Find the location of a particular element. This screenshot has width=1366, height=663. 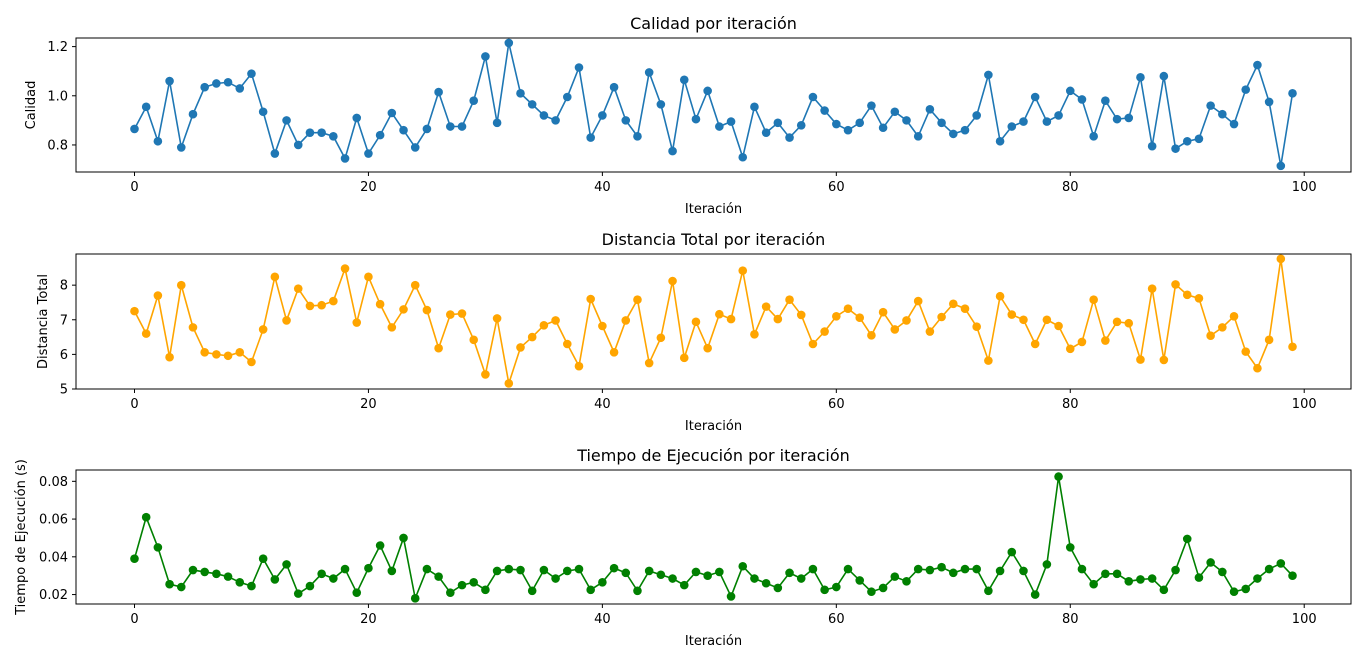

y-tick-label: 1.2 is located at coordinates (57, 47).